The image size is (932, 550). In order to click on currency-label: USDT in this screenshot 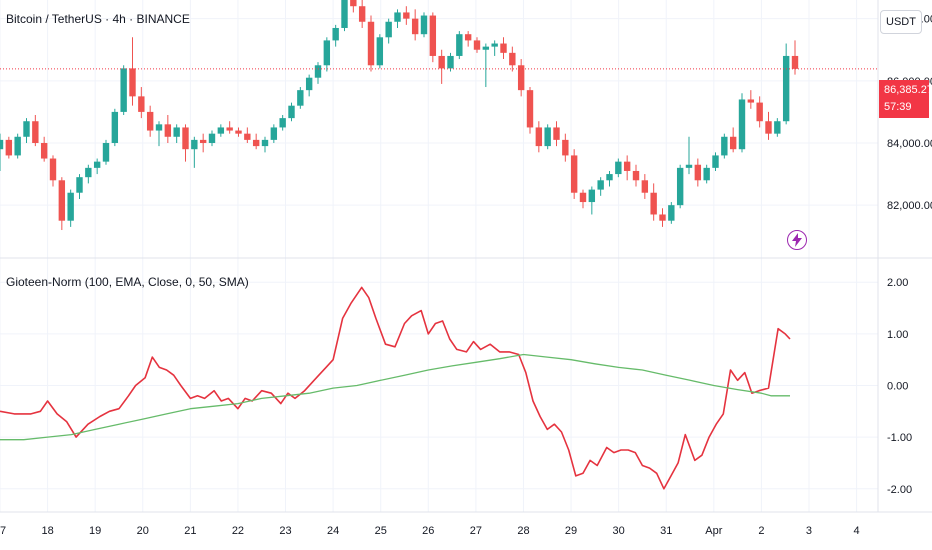, I will do `click(901, 22)`.